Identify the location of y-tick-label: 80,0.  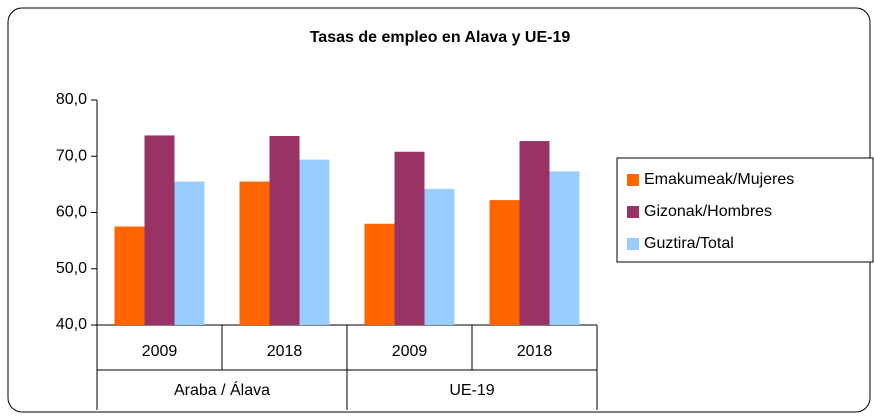
(71, 99).